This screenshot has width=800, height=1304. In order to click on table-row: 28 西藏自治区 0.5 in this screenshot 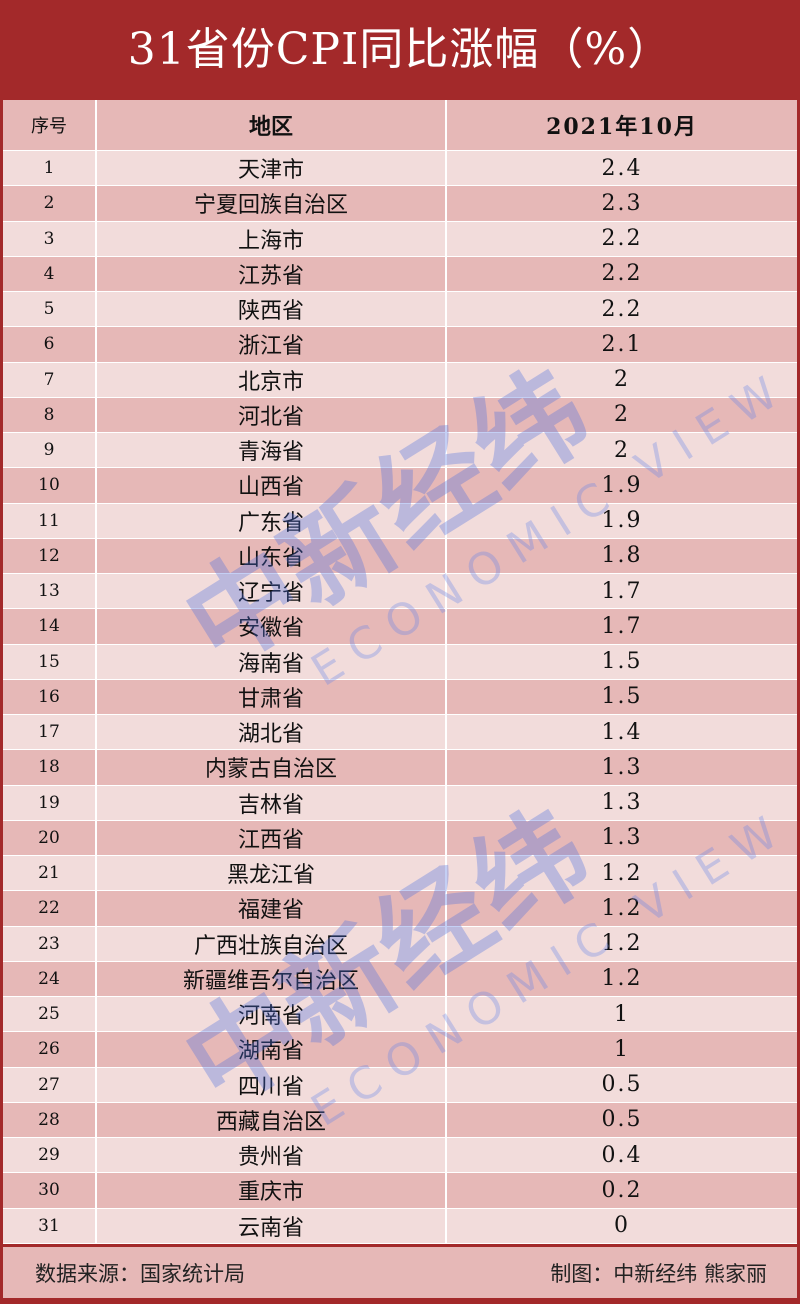, I will do `click(400, 1120)`.